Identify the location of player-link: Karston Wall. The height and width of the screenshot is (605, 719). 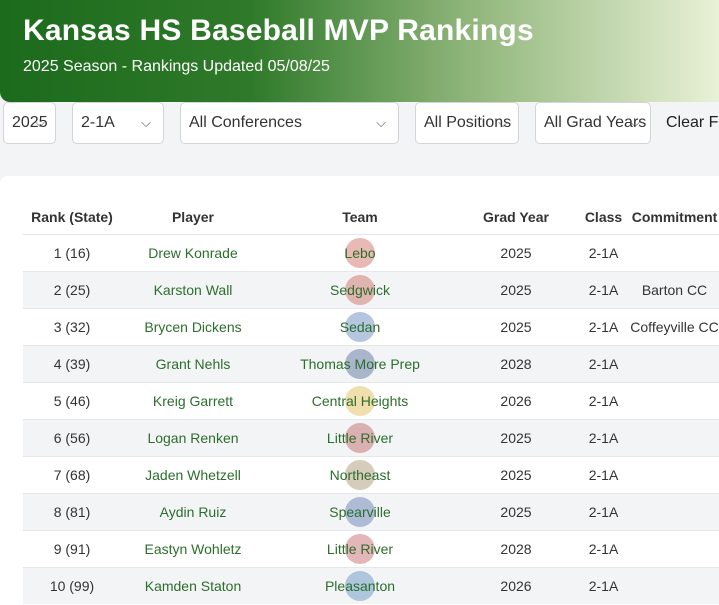
(193, 290).